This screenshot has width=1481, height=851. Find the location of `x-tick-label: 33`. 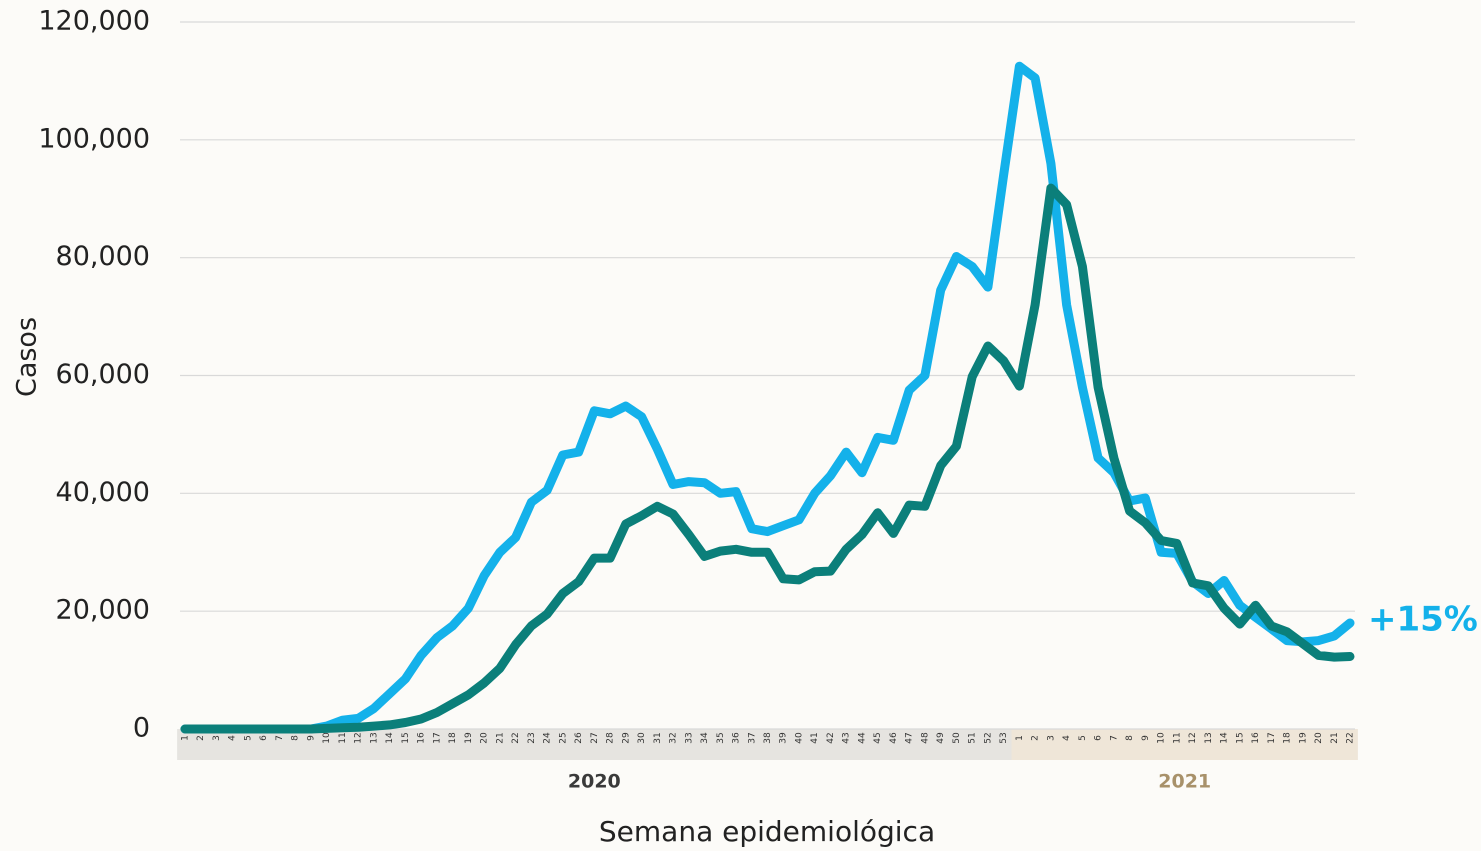

x-tick-label: 33 is located at coordinates (689, 737).